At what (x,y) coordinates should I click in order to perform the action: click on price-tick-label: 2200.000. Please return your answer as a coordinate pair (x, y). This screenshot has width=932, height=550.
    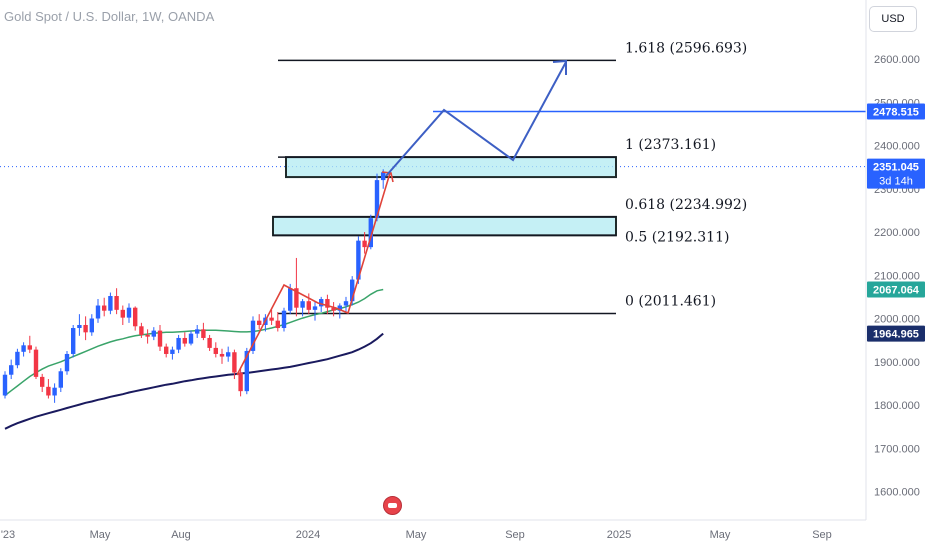
    Looking at the image, I should click on (897, 233).